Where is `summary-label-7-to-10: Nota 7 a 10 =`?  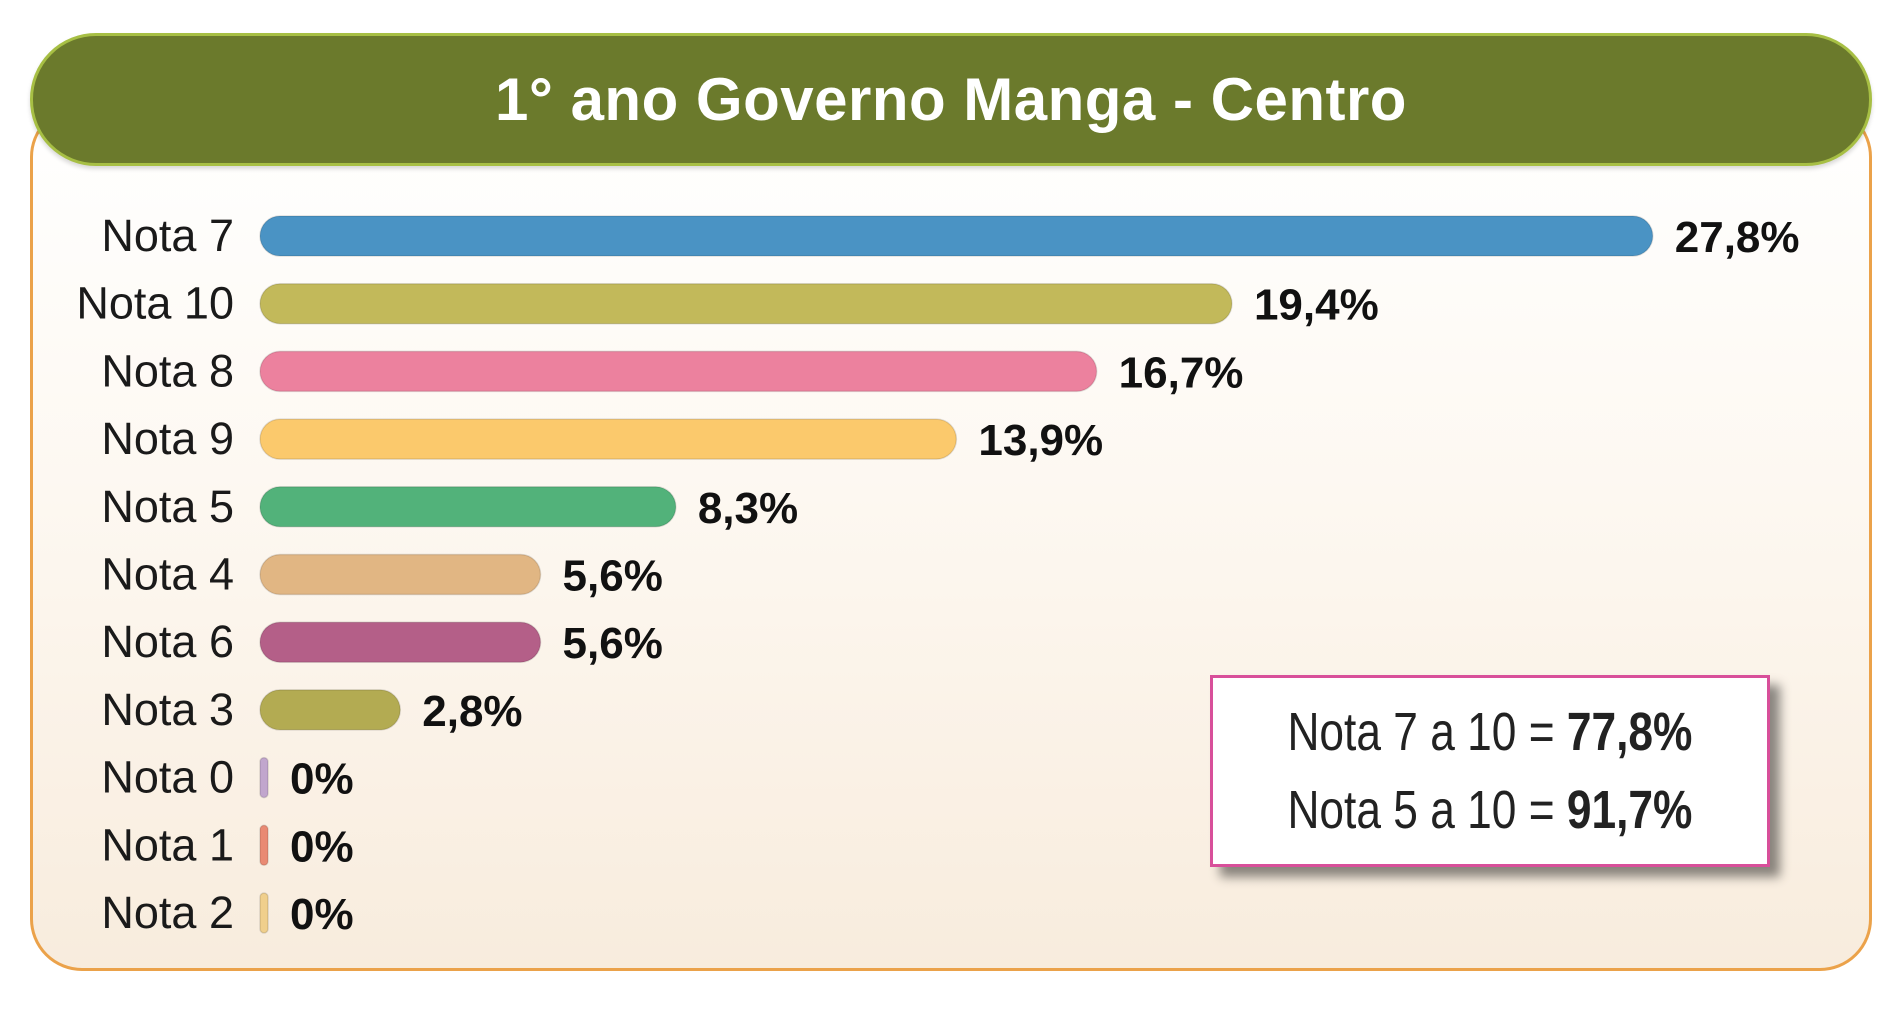 summary-label-7-to-10: Nota 7 a 10 = is located at coordinates (1427, 732).